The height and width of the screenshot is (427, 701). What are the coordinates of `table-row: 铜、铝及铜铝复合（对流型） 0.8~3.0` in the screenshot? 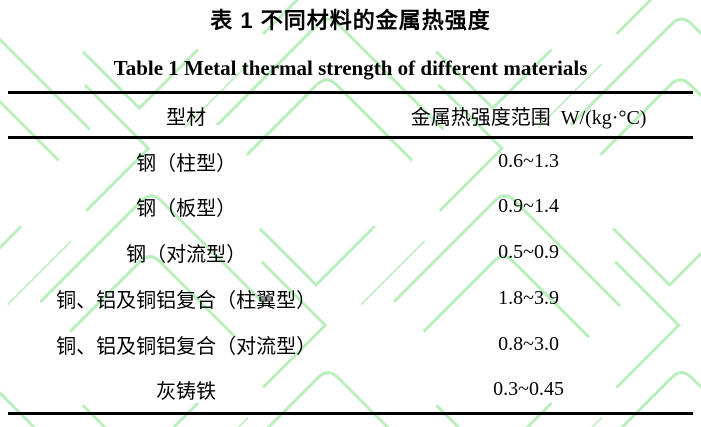 It's located at (350, 345).